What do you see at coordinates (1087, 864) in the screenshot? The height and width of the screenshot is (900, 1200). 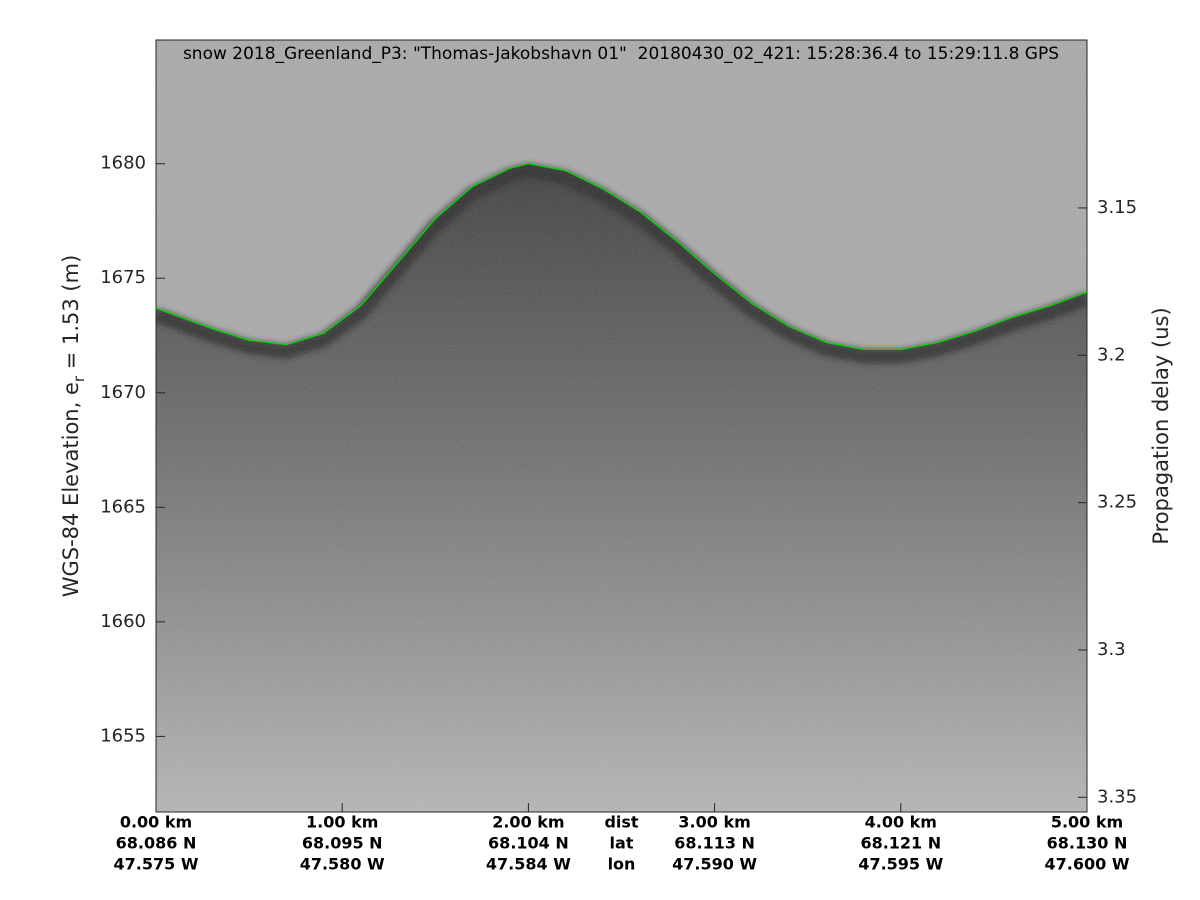 I see `lon-label: 47.600 W` at bounding box center [1087, 864].